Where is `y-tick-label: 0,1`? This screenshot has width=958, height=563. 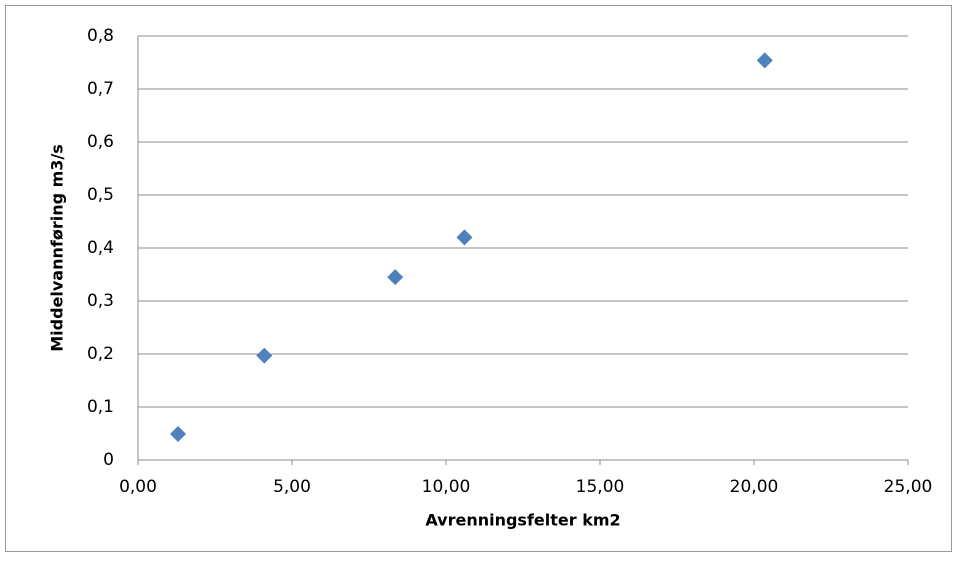 y-tick-label: 0,1 is located at coordinates (100, 407).